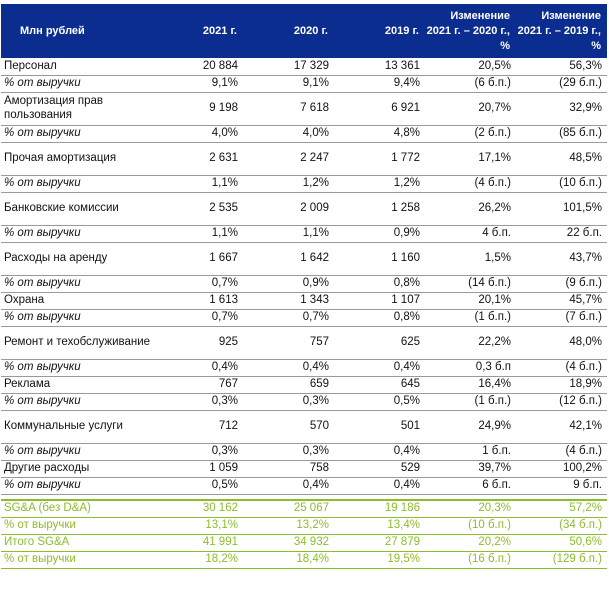  What do you see at coordinates (470, 301) in the screenshot?
I see `cell-change-2020: 20,1%` at bounding box center [470, 301].